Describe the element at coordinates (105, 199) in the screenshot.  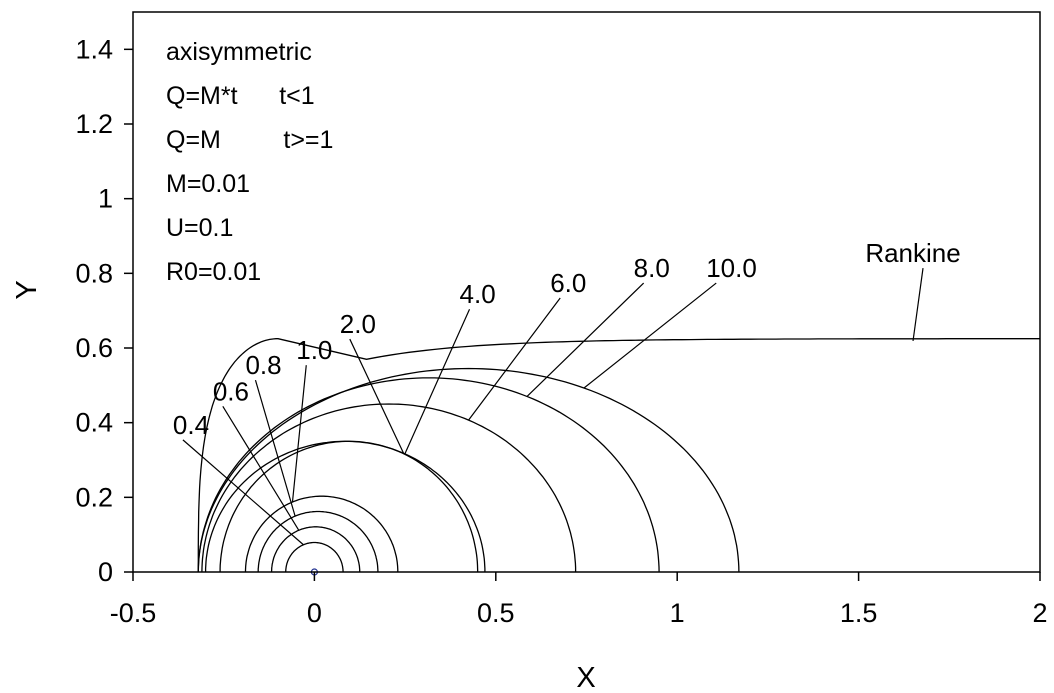
I see `y-tick-label: 1` at that location.